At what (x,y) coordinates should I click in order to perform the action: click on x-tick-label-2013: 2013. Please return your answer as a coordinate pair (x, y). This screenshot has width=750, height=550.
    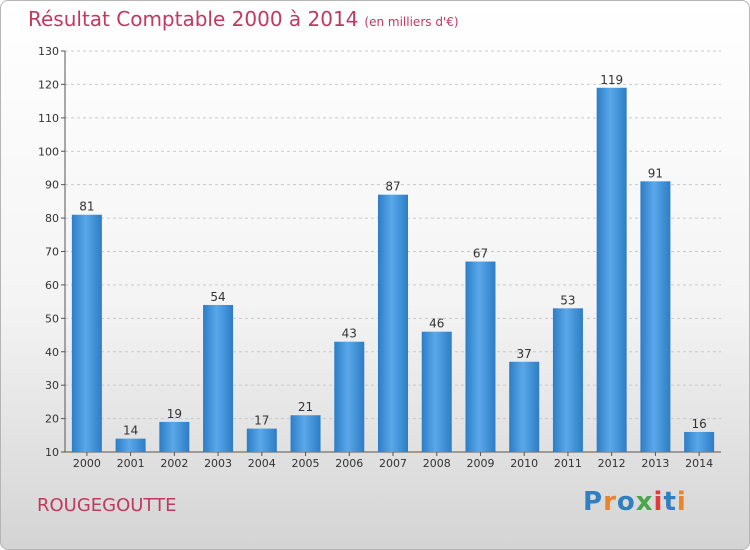
    Looking at the image, I should click on (655, 463).